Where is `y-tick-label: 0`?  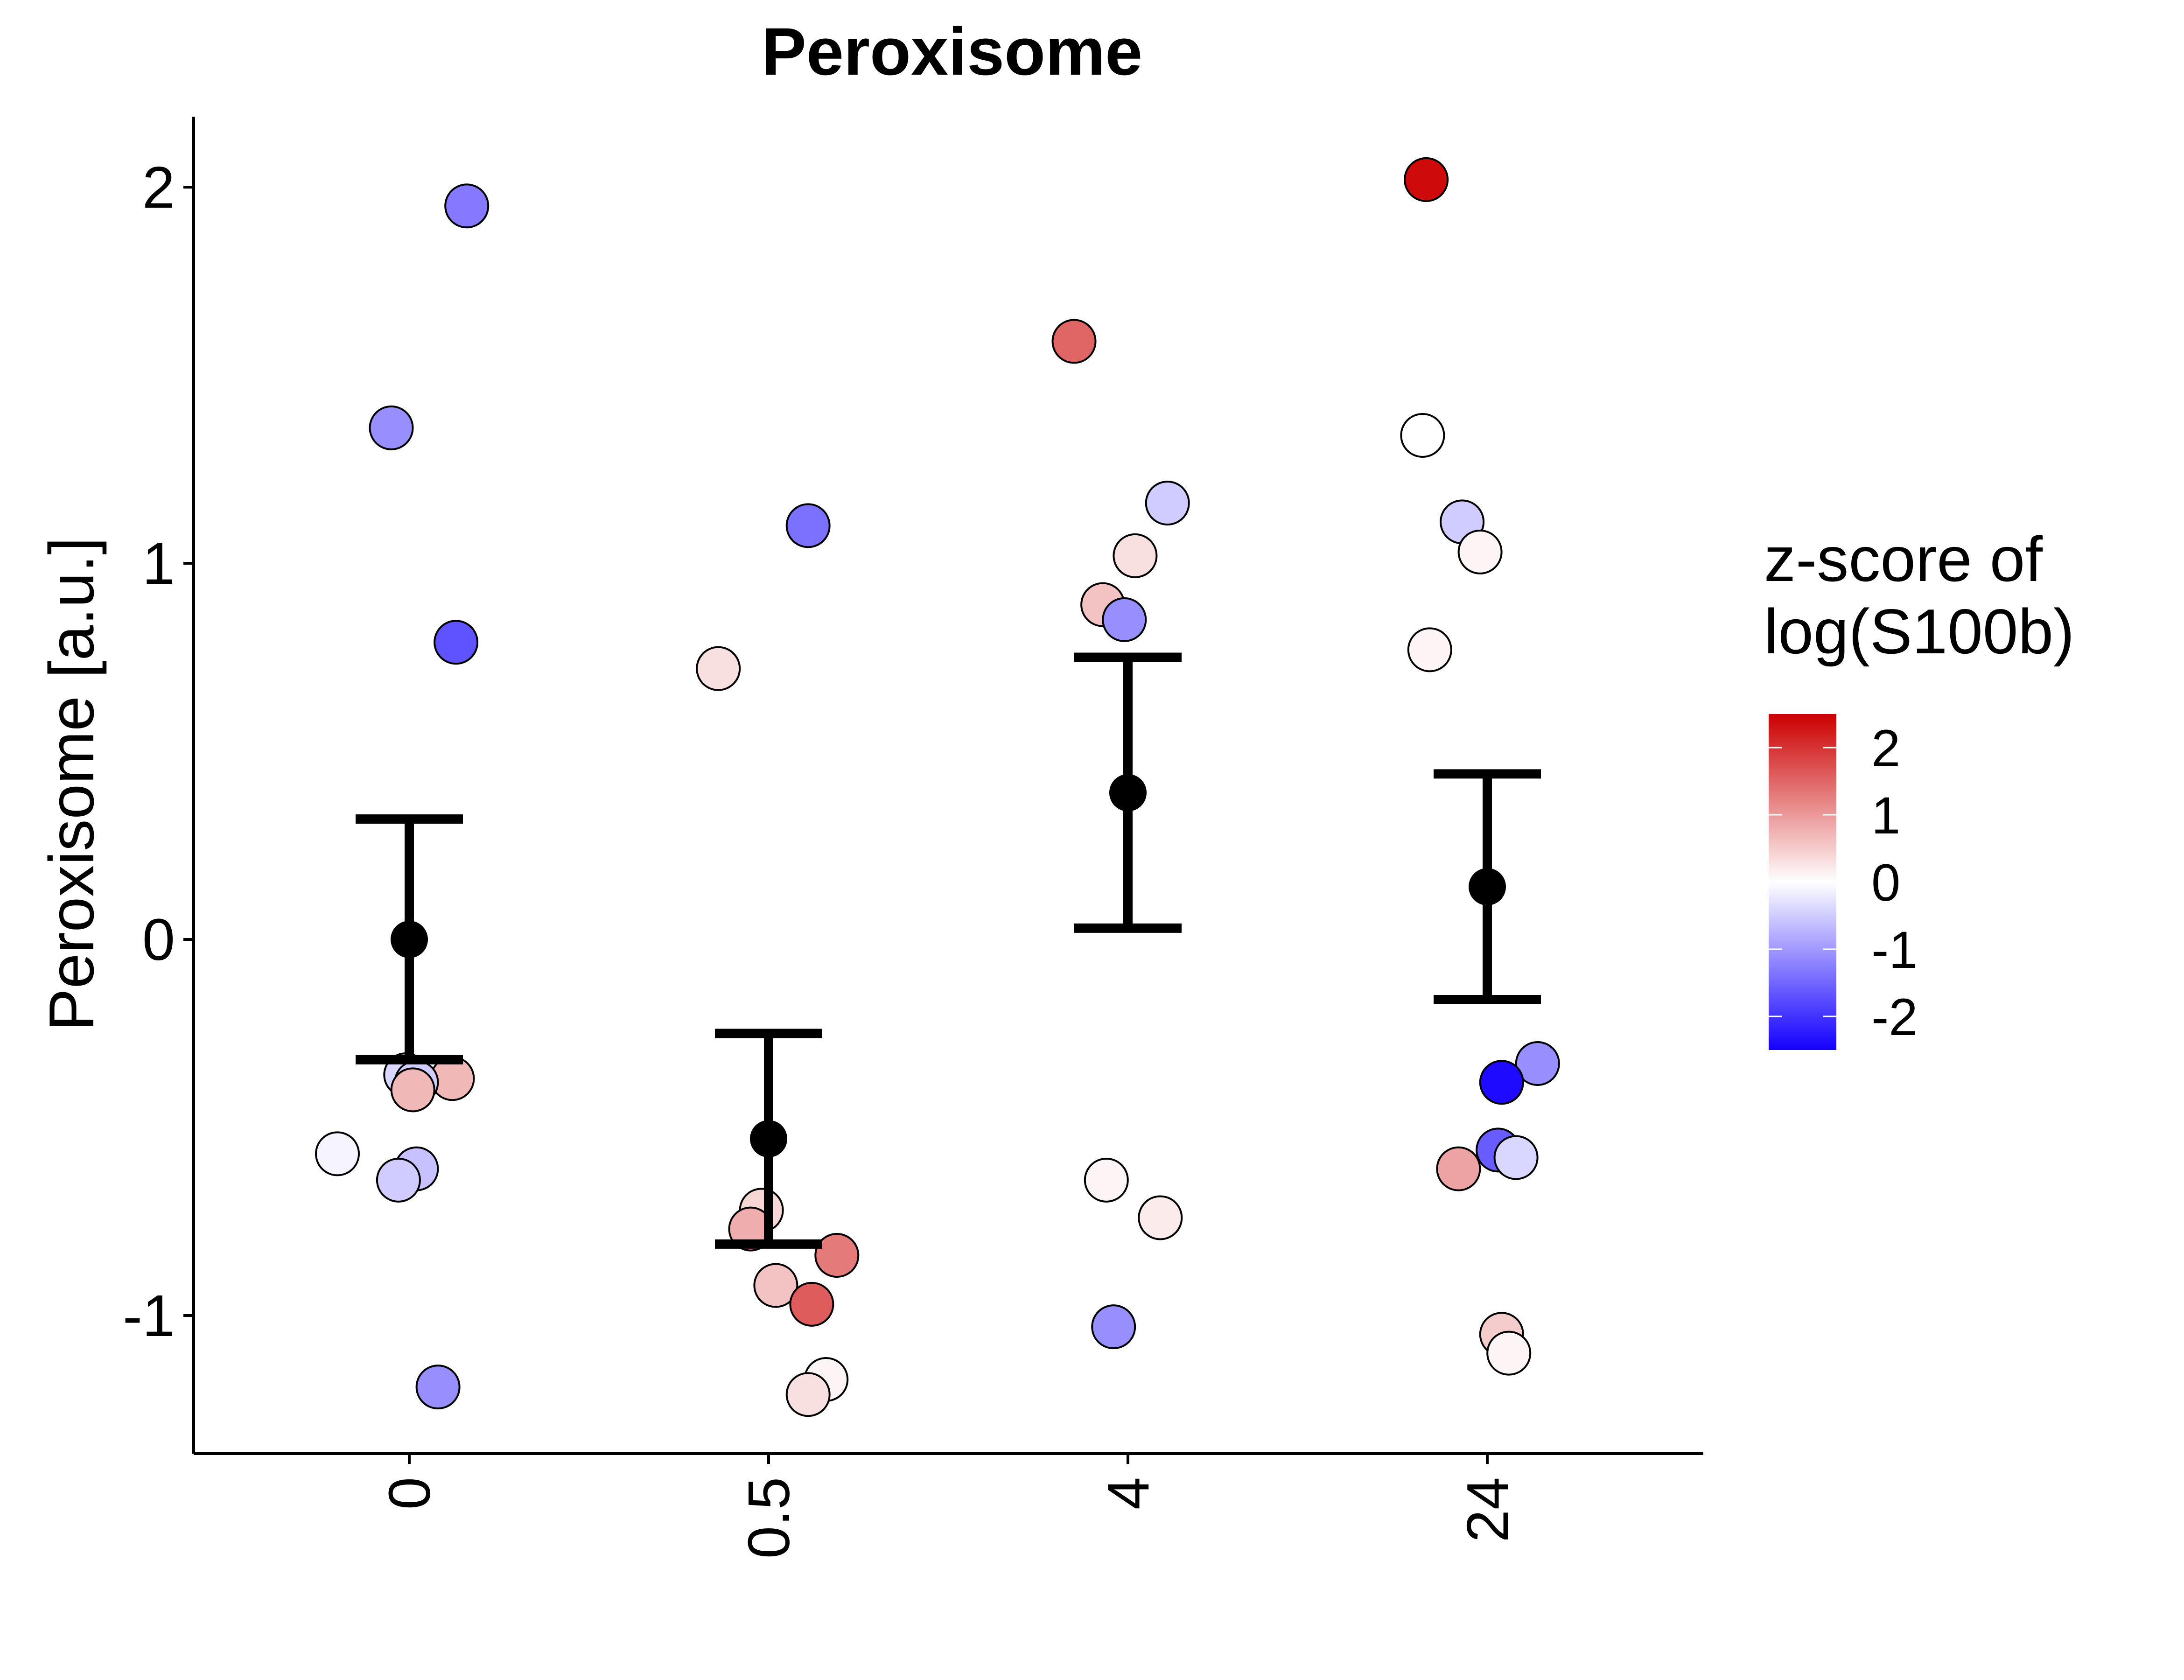
y-tick-label: 0 is located at coordinates (158, 940).